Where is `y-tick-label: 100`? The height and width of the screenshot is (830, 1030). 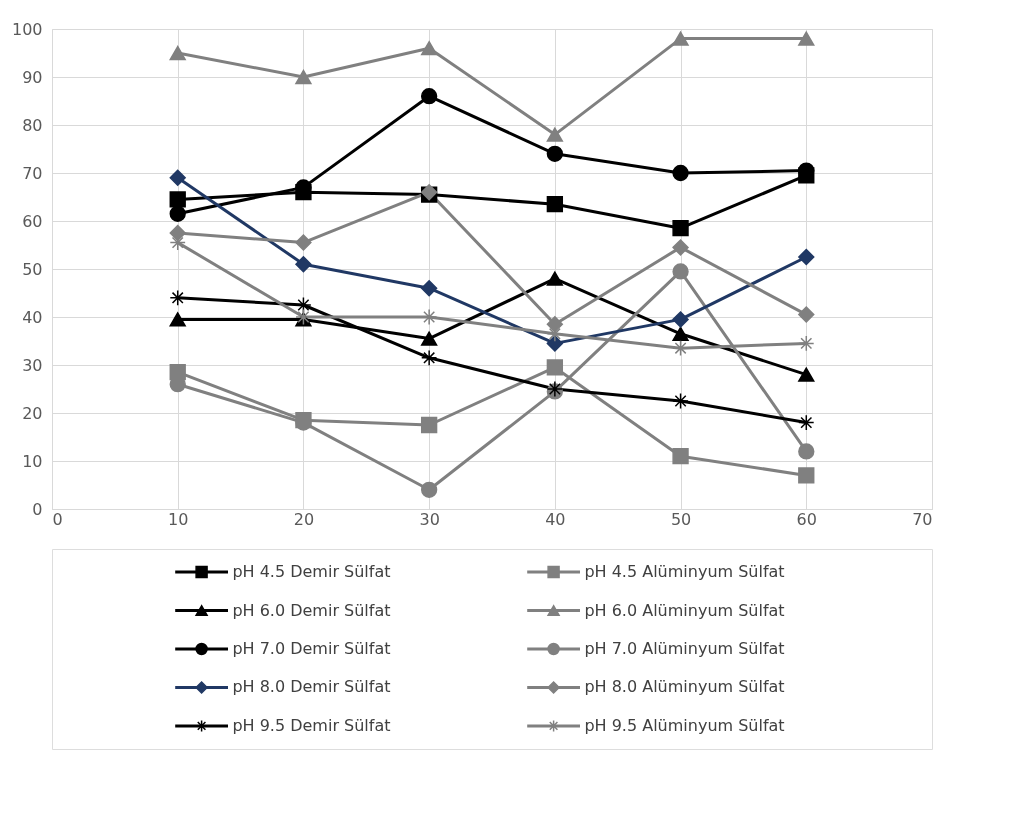 y-tick-label: 100 is located at coordinates (27, 29).